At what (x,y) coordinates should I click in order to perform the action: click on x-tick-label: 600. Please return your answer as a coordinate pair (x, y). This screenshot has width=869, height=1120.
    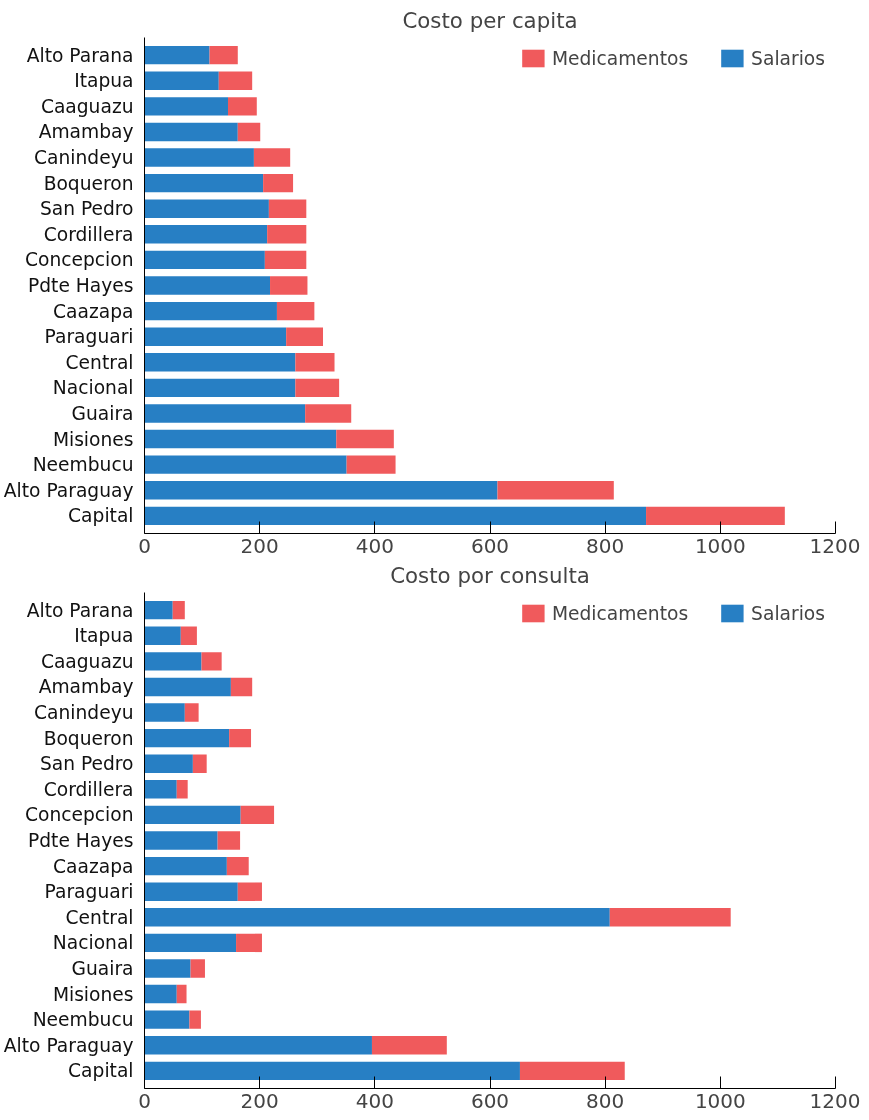
    Looking at the image, I should click on (490, 545).